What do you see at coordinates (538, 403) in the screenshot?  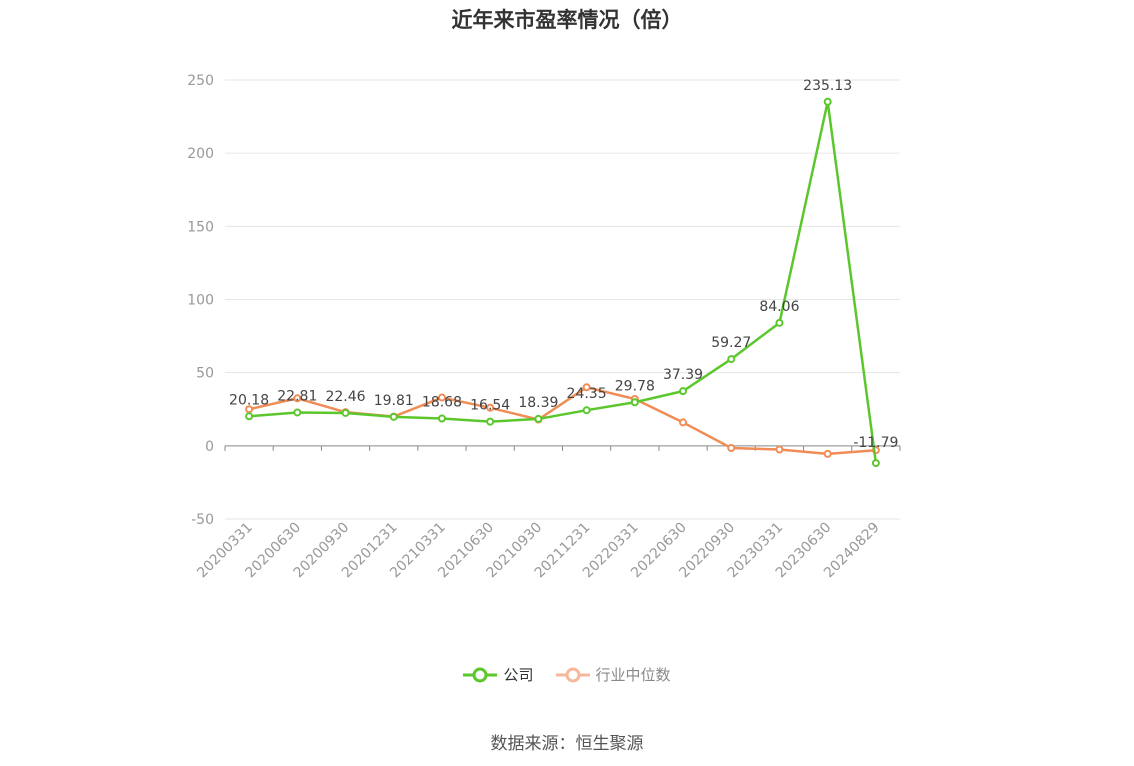 I see `data-label: 18.39` at bounding box center [538, 403].